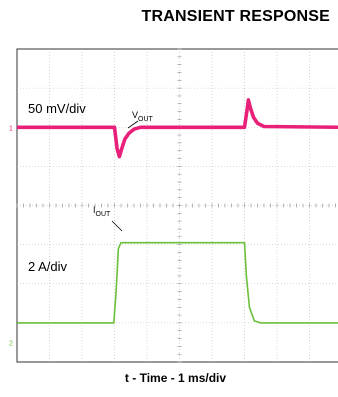  I want to click on iout-trace-label: IOUT, so click(102, 211).